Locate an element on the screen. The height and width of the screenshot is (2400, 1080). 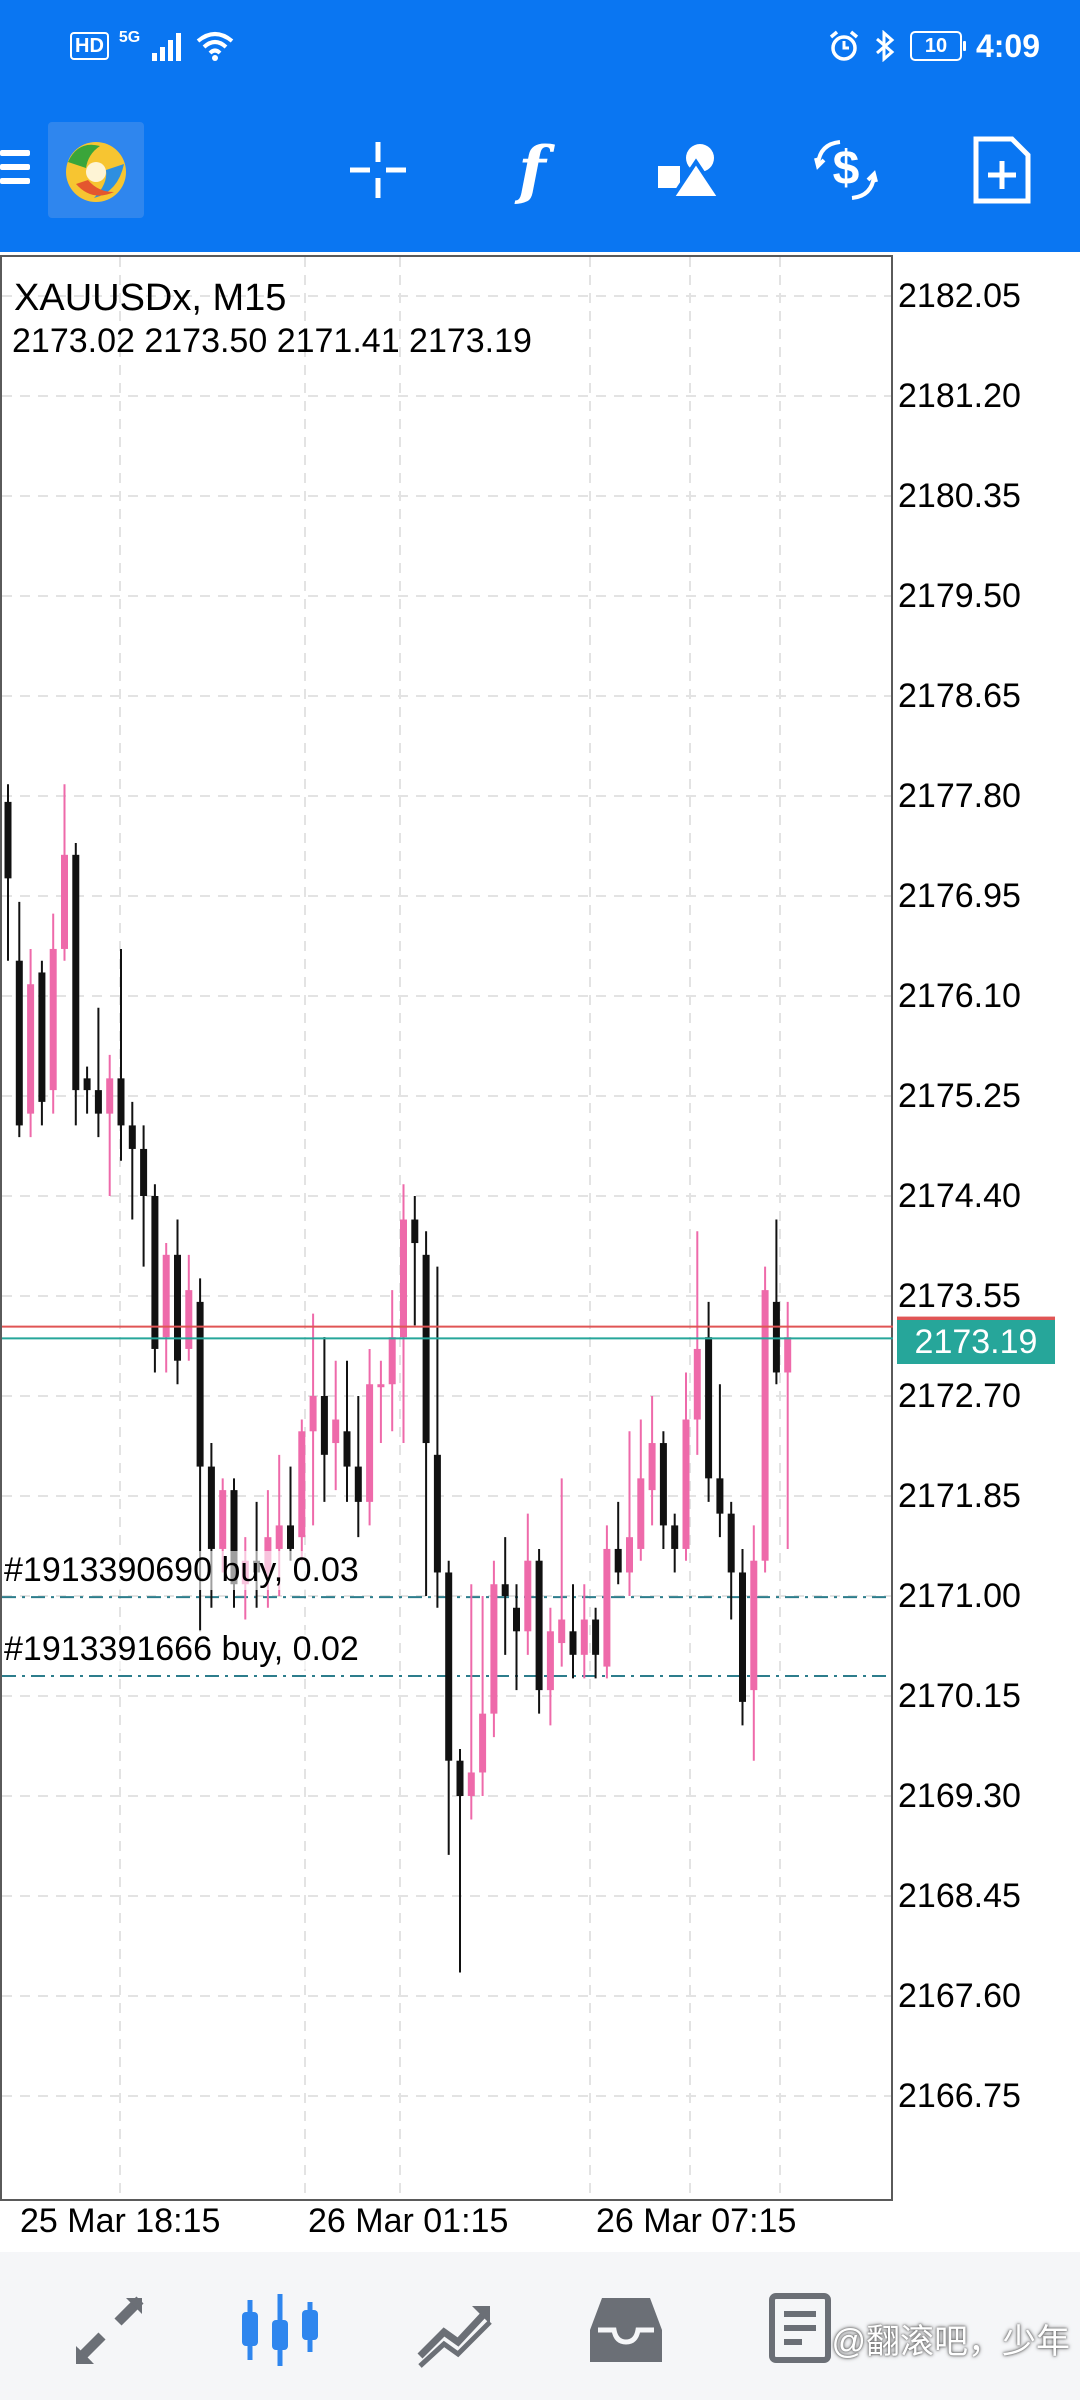
messages-icon is located at coordinates (800, 2328).